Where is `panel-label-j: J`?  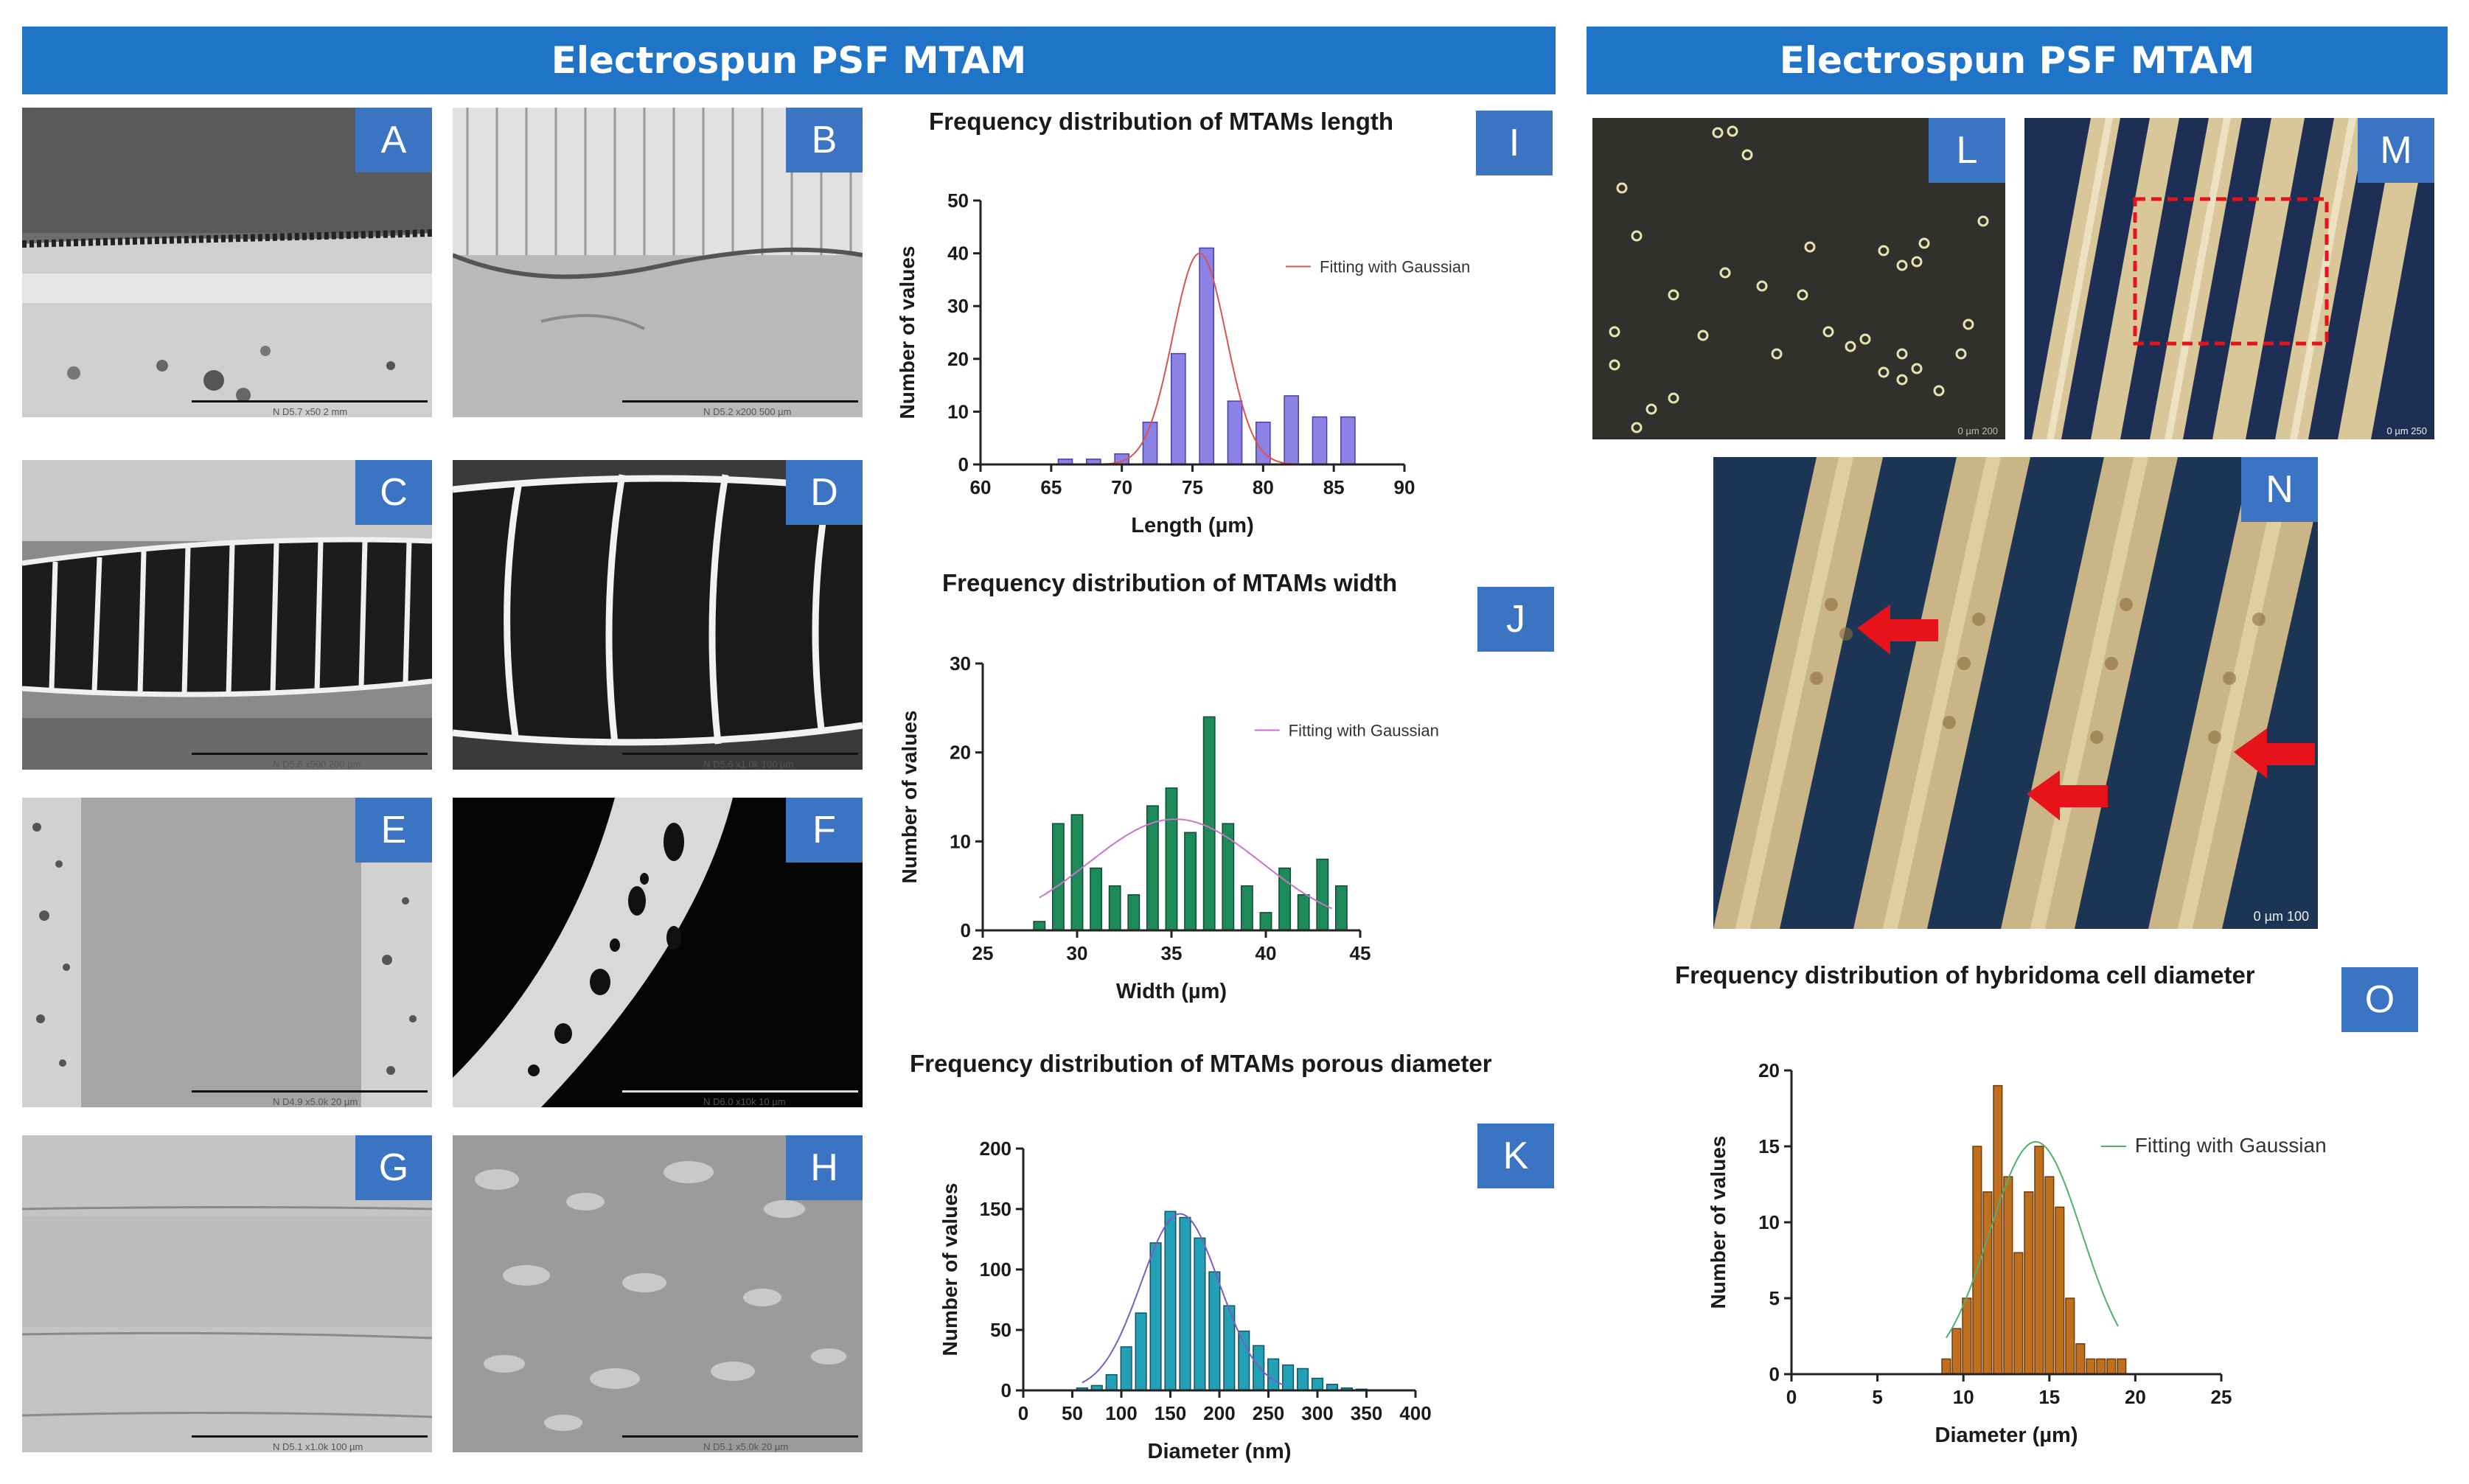 panel-label-j: J is located at coordinates (1515, 620).